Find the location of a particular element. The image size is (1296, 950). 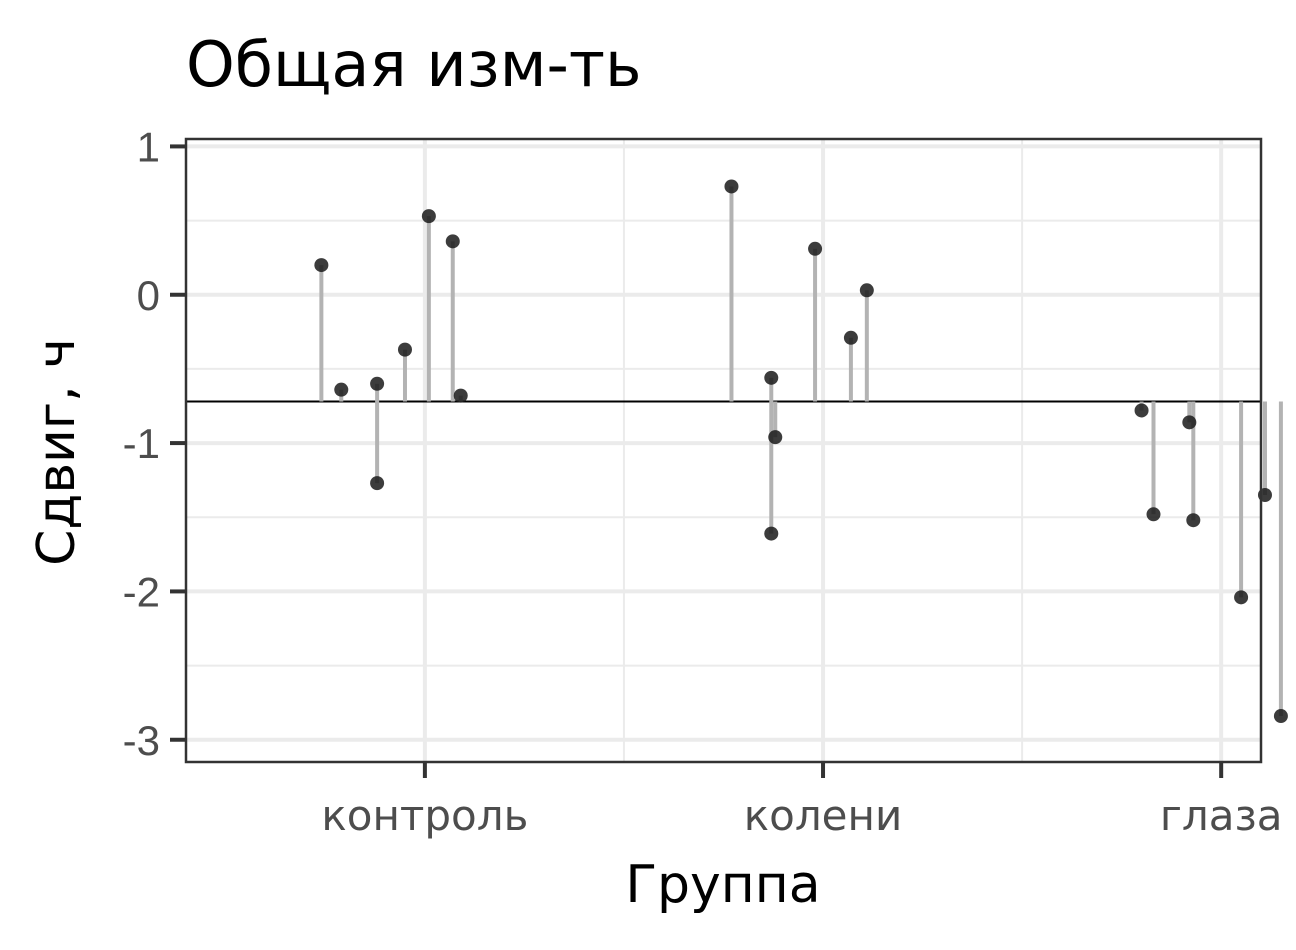

y-tick-label: 0 is located at coordinates (148, 295).